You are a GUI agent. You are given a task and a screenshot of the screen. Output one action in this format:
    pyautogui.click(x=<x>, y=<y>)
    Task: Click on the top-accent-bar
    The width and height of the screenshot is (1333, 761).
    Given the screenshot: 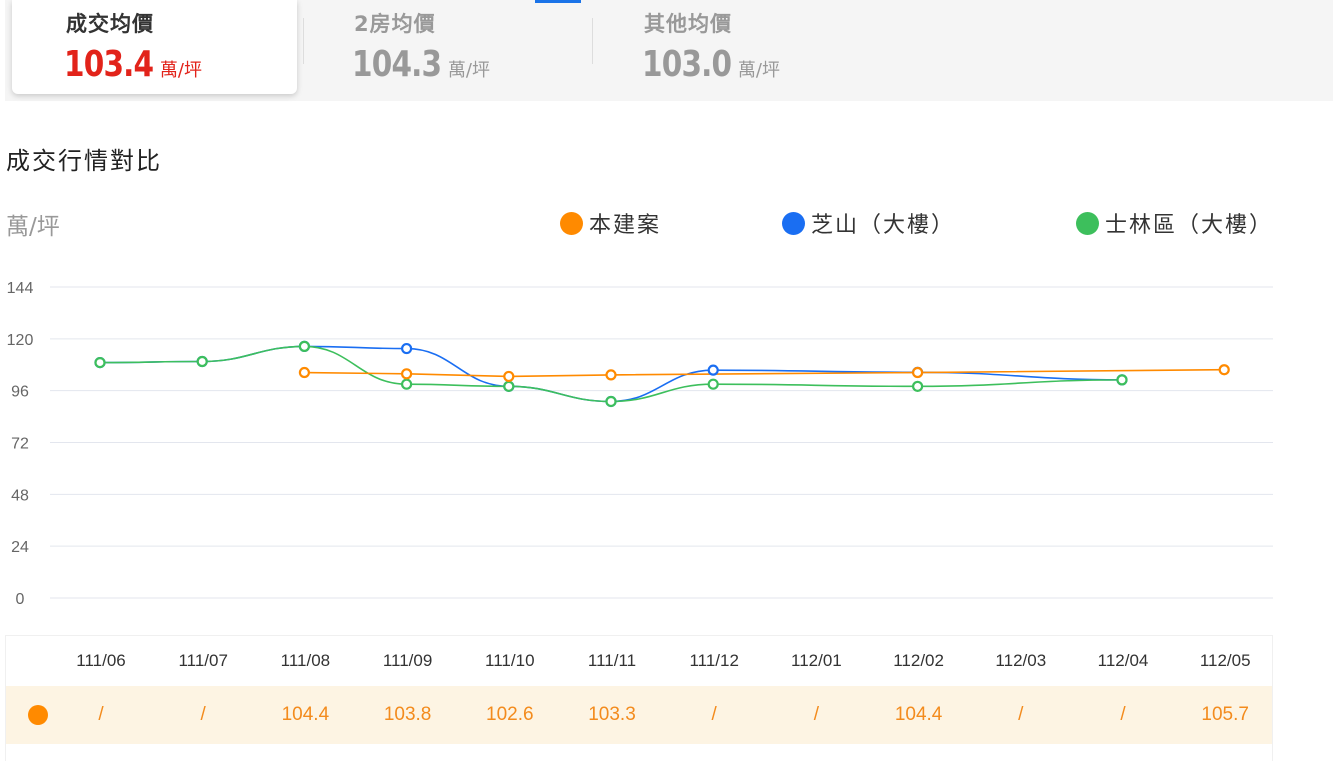 What is the action you would take?
    pyautogui.click(x=558, y=1)
    